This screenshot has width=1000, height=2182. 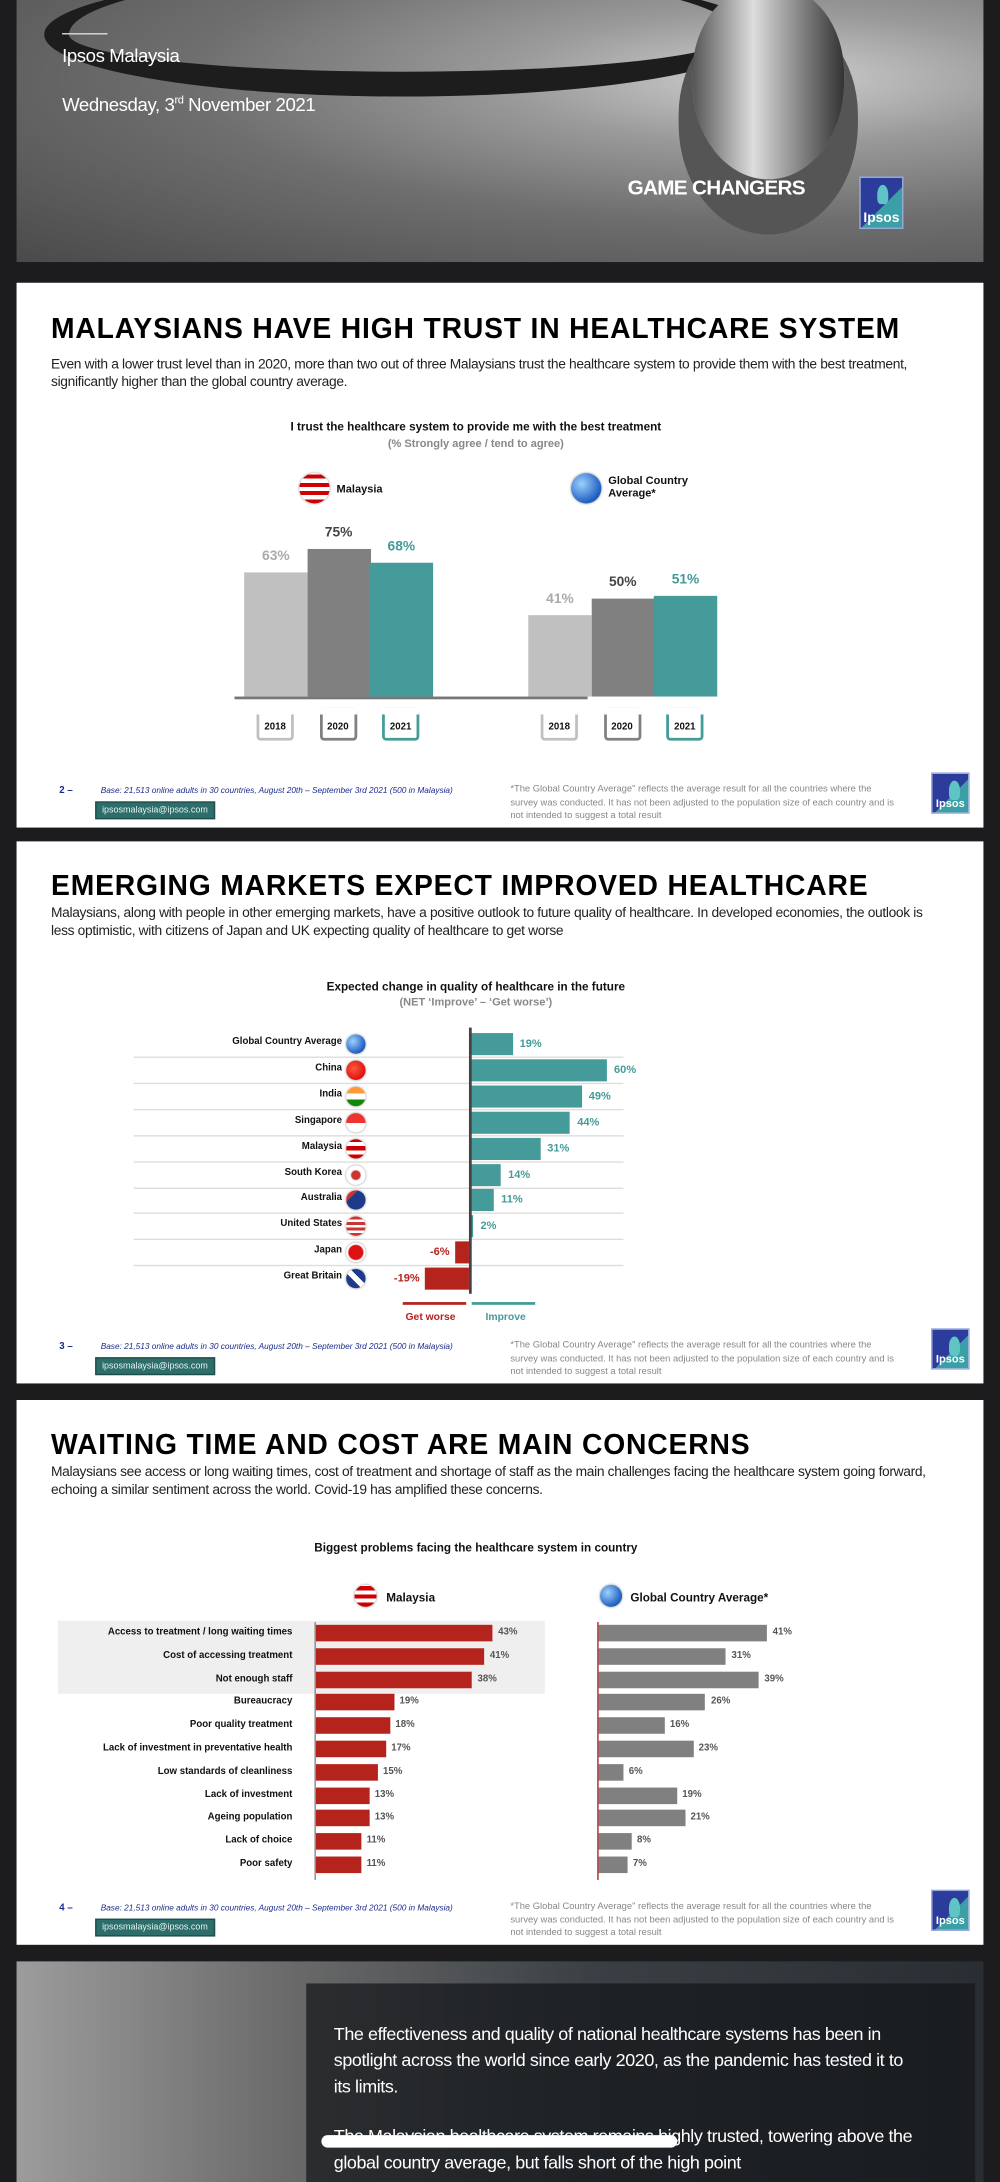 I want to click on category-label: Malaysia, so click(x=322, y=1146).